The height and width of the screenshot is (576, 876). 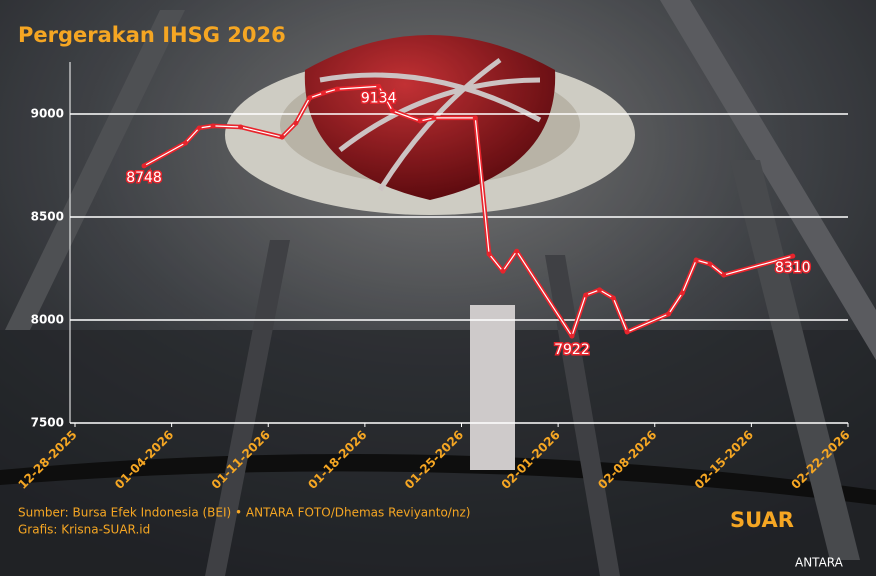 What do you see at coordinates (47, 320) in the screenshot?
I see `y-tick-label: 8000` at bounding box center [47, 320].